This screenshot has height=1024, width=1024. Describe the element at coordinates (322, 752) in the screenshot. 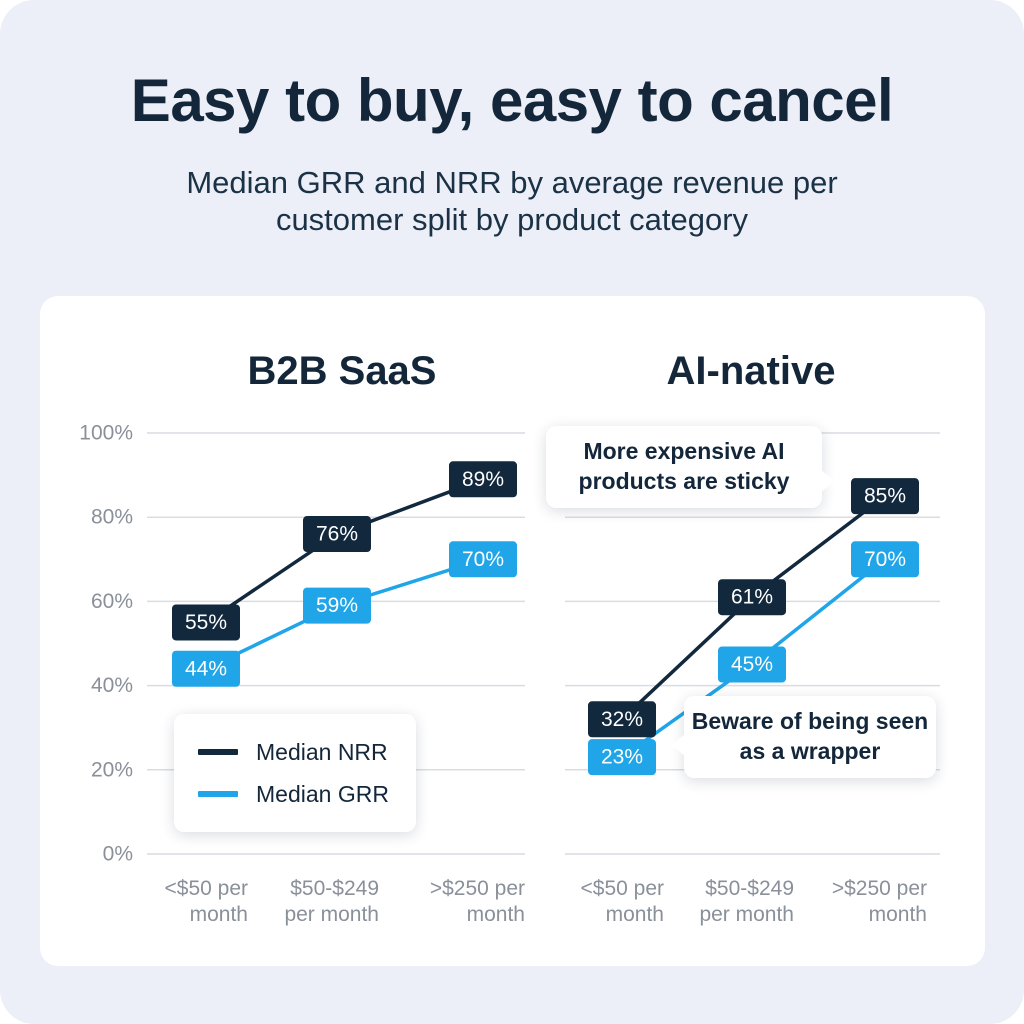

I see `legend-label-nrr: Median NRR` at that location.